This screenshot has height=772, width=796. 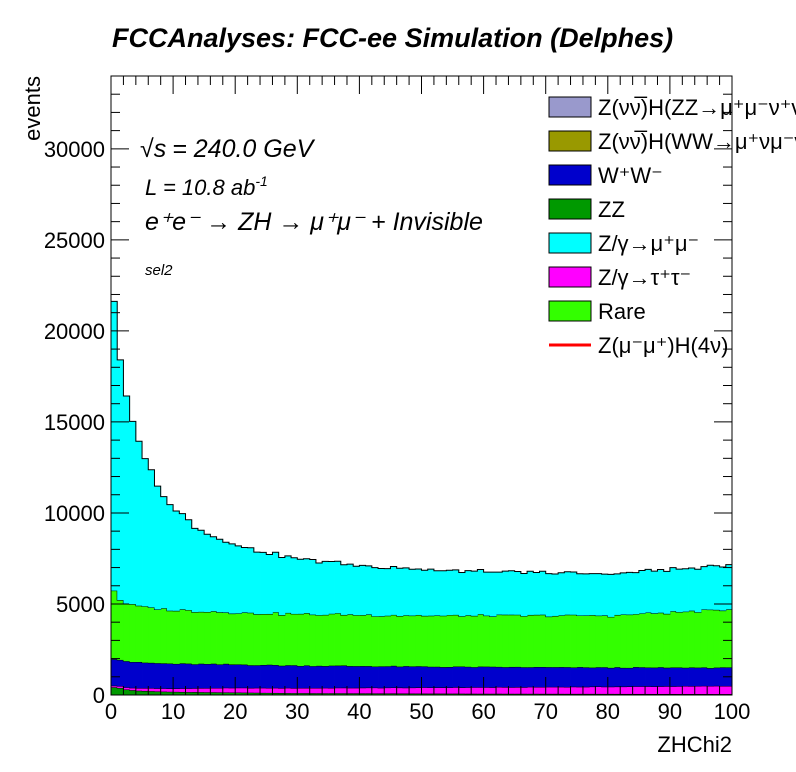 I want to click on chart-title: FCCAnalyses: FCC-ee Simulation (Delphes), so click(x=392, y=38).